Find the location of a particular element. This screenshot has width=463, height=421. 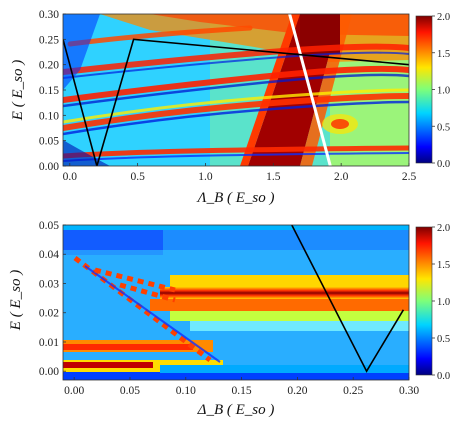

bottom-x-tick-label: 0.05 is located at coordinates (130, 391).